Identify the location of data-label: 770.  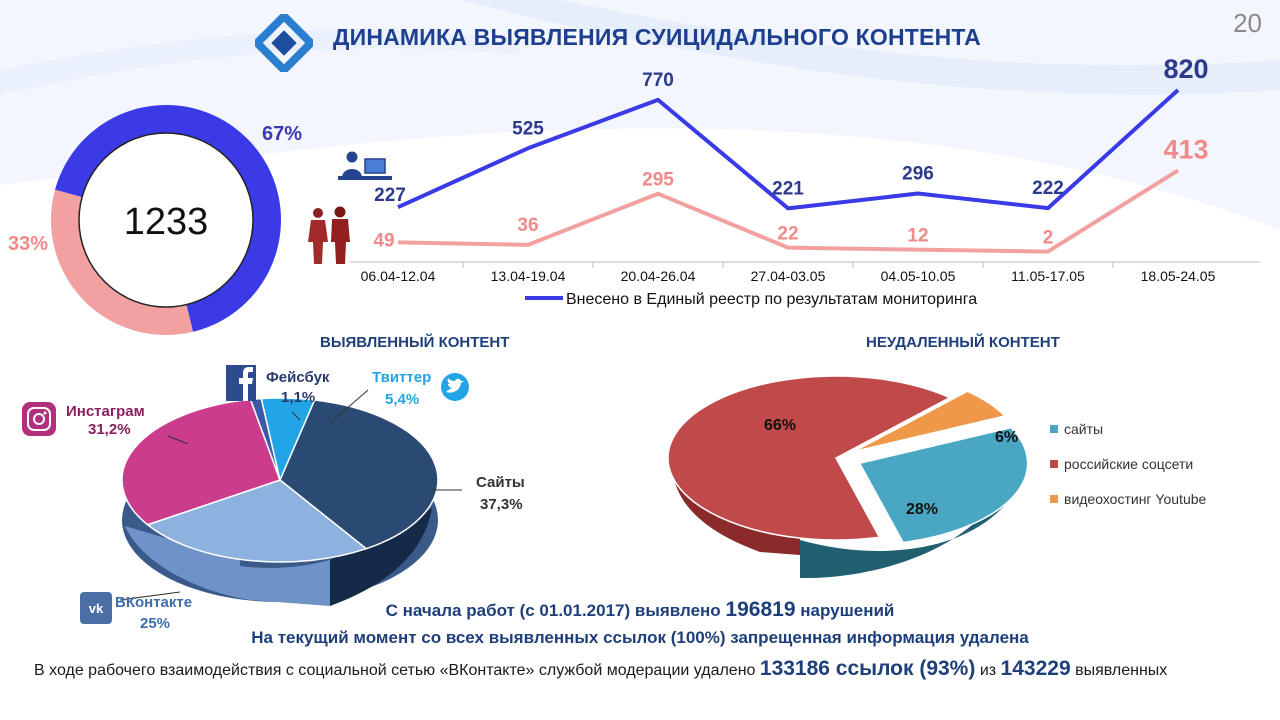
(658, 80).